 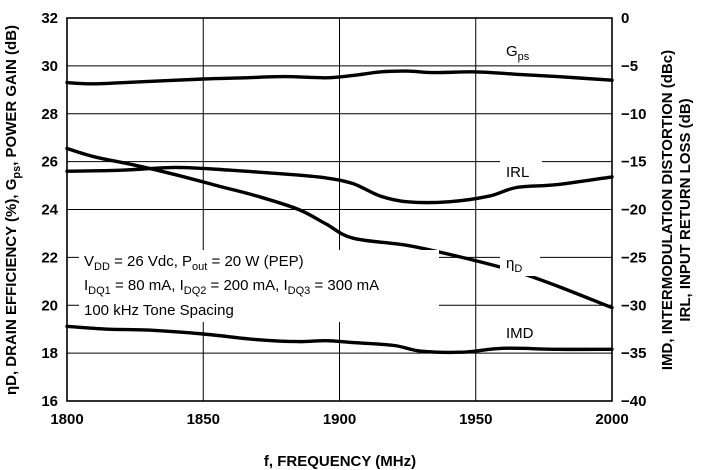 I want to click on x-tick-label: 1800, so click(x=66, y=419).